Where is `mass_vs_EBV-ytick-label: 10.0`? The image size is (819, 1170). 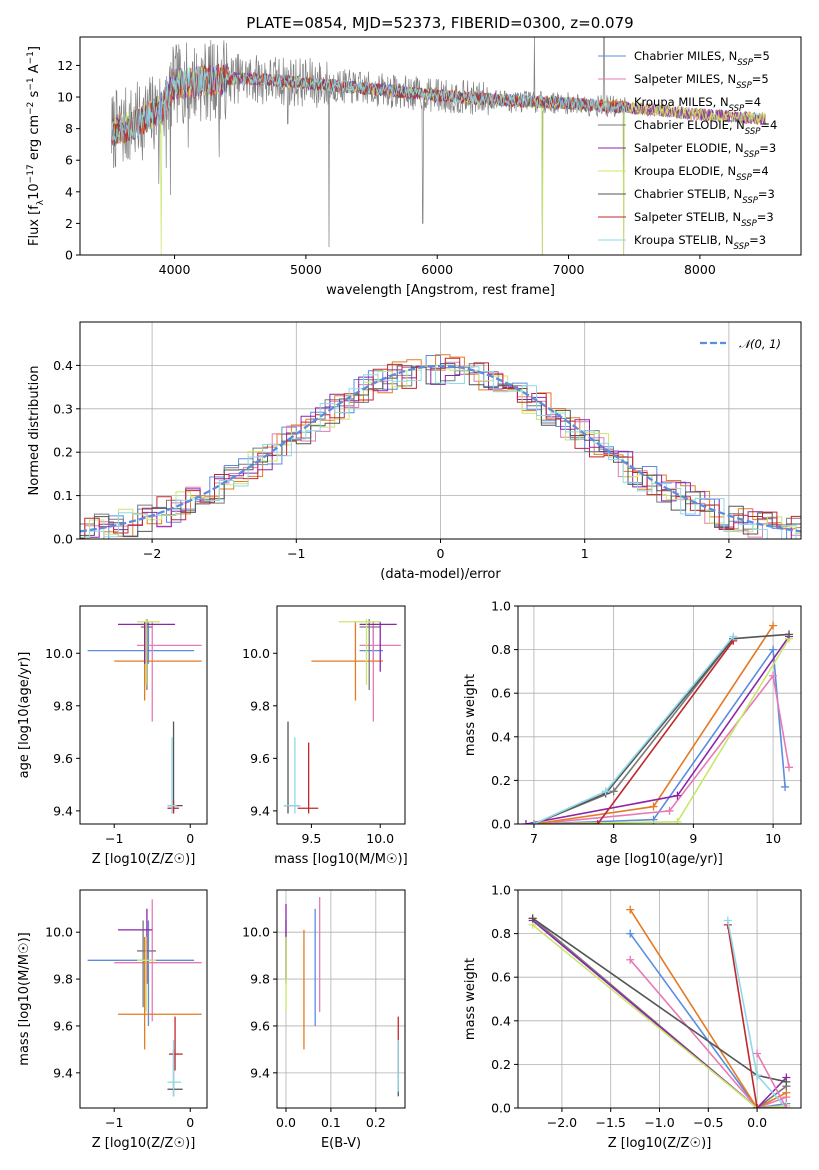 mass_vs_EBV-ytick-label: 10.0 is located at coordinates (256, 932).